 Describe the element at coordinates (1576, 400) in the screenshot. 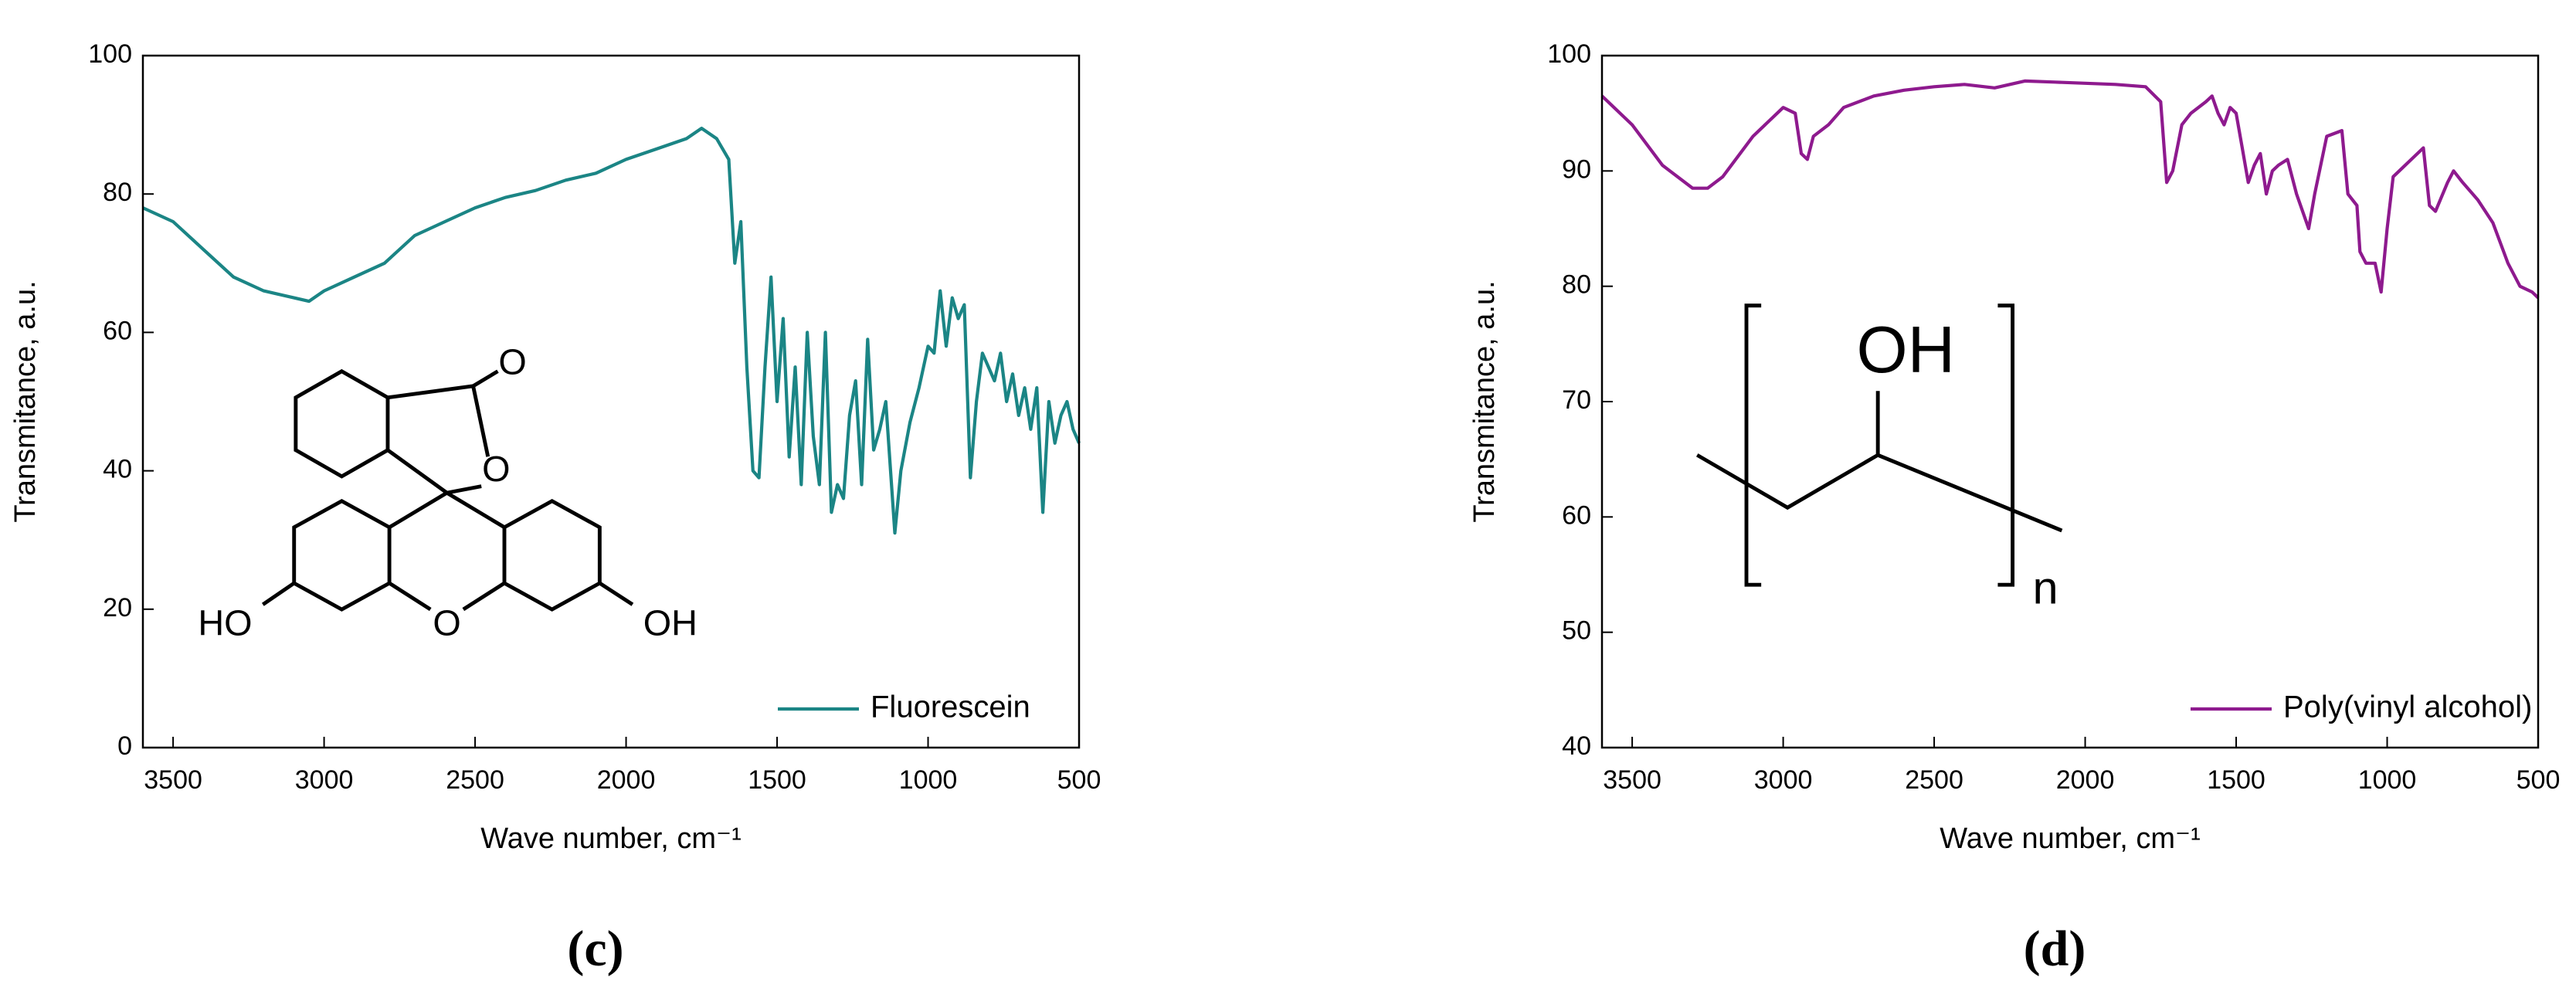

I see `y-tick-label: 70` at that location.